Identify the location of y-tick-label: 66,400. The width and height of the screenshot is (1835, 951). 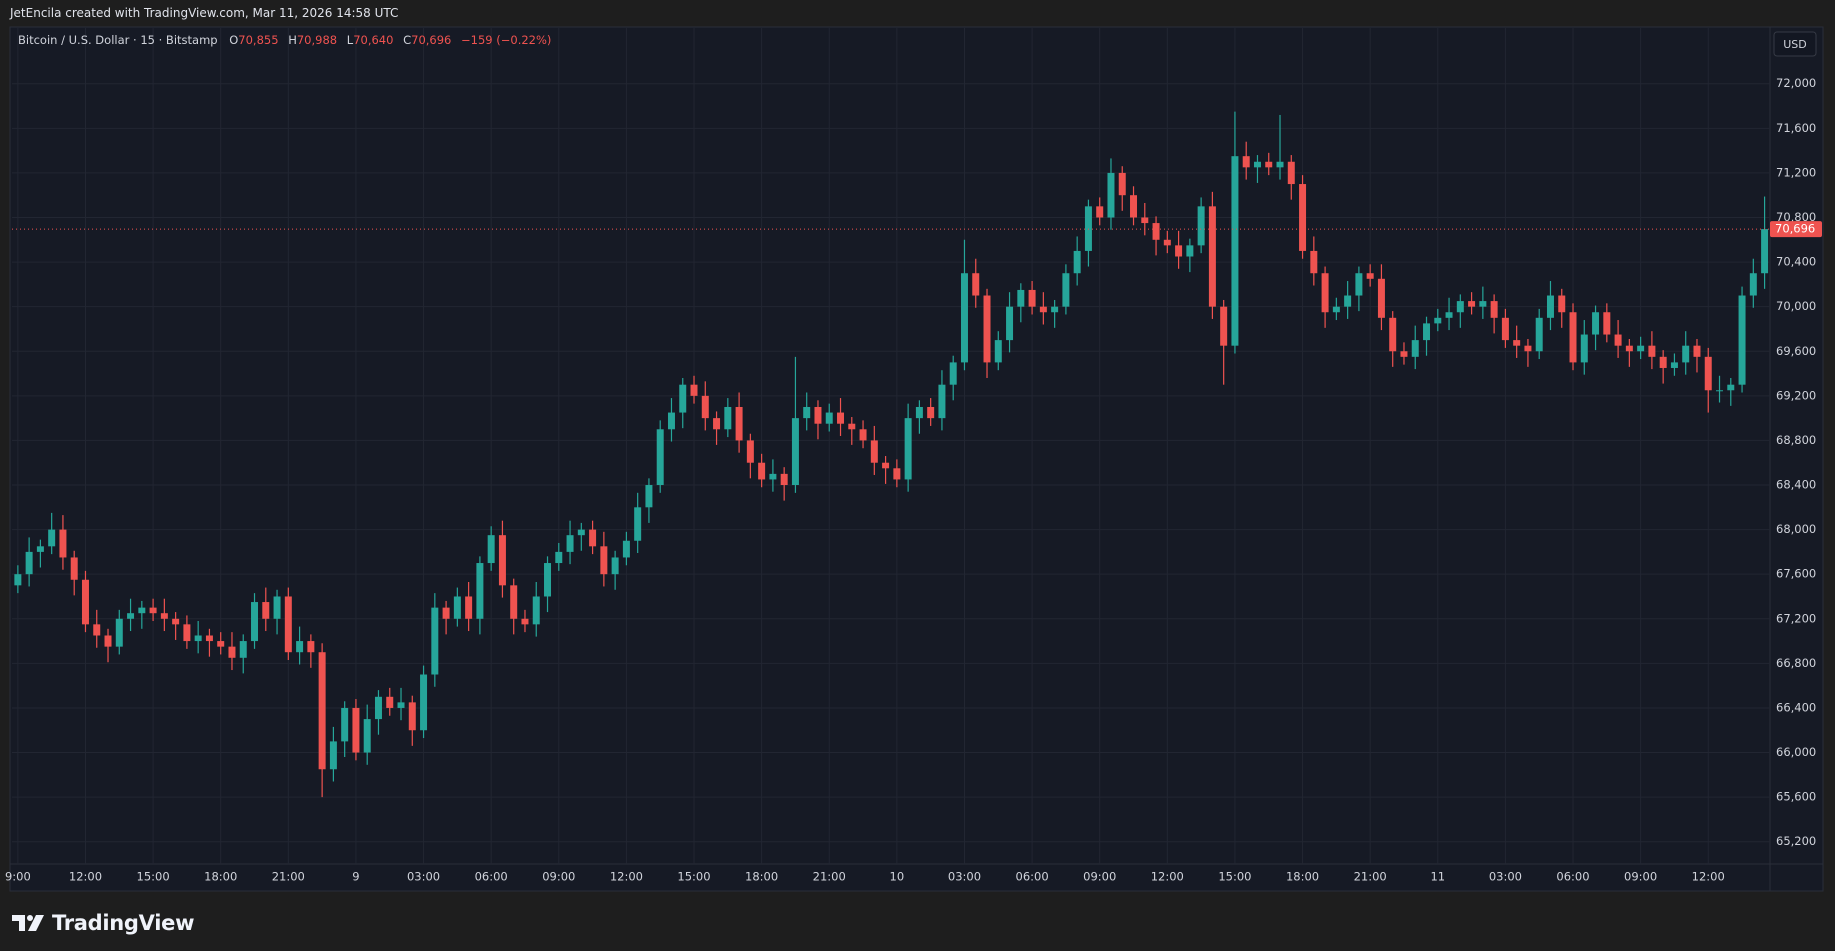
(1796, 707).